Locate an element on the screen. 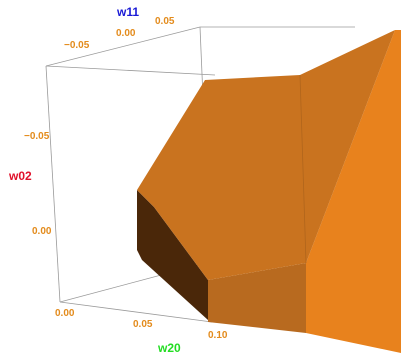 Image resolution: width=401 pixels, height=353 pixels. polytope-face-dark is located at coordinates (172, 255).